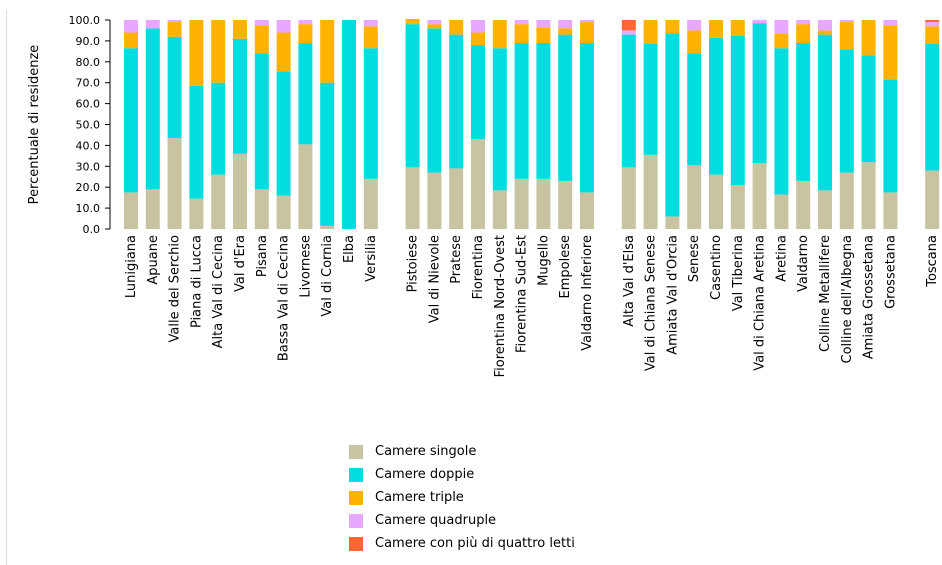 This screenshot has width=942, height=565. What do you see at coordinates (327, 276) in the screenshot?
I see `x-tick-label: Val di Cornia` at bounding box center [327, 276].